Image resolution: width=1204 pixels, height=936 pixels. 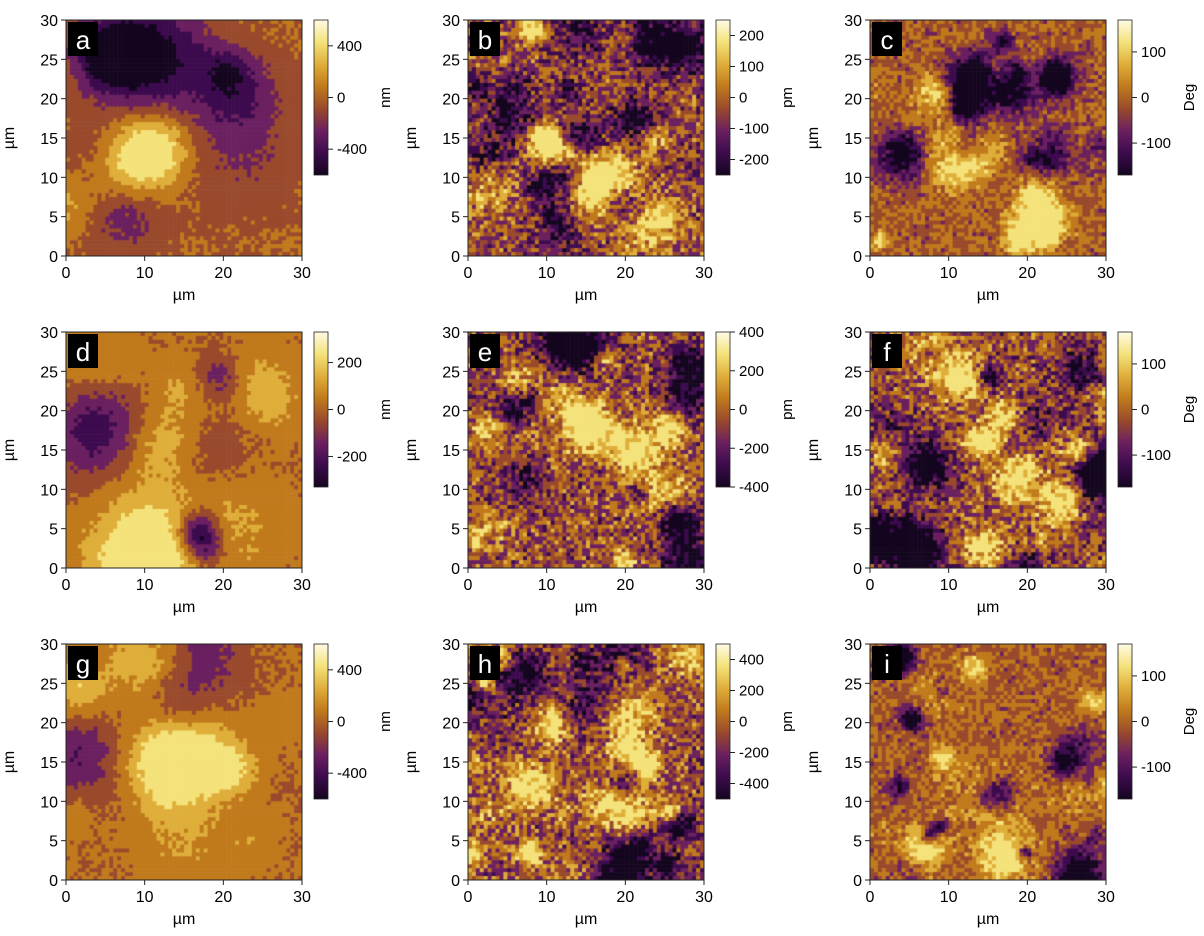 I want to click on panel-f: f 0 10 20 30 0 5 10 15 20 25 30 µm µm 100 0 -100 Deg, so click(x=1004, y=467).